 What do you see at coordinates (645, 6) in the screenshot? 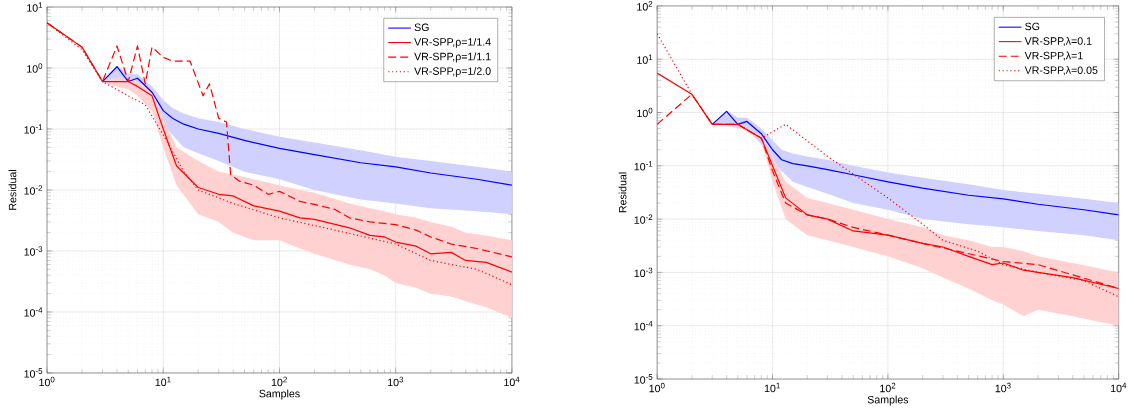
I see `y-tick-label: 10$^{2}$` at bounding box center [645, 6].